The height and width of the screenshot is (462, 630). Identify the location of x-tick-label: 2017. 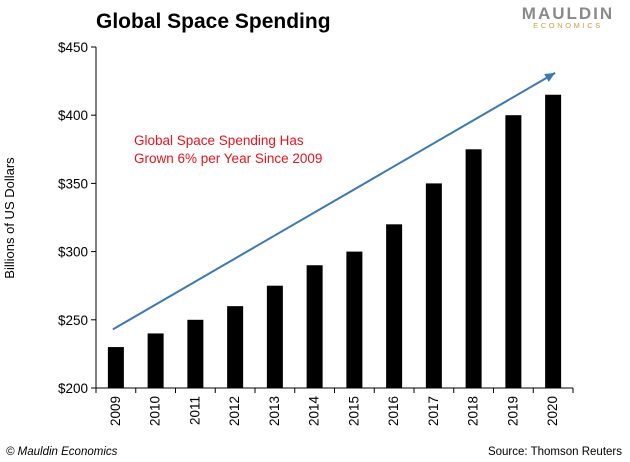
(433, 411).